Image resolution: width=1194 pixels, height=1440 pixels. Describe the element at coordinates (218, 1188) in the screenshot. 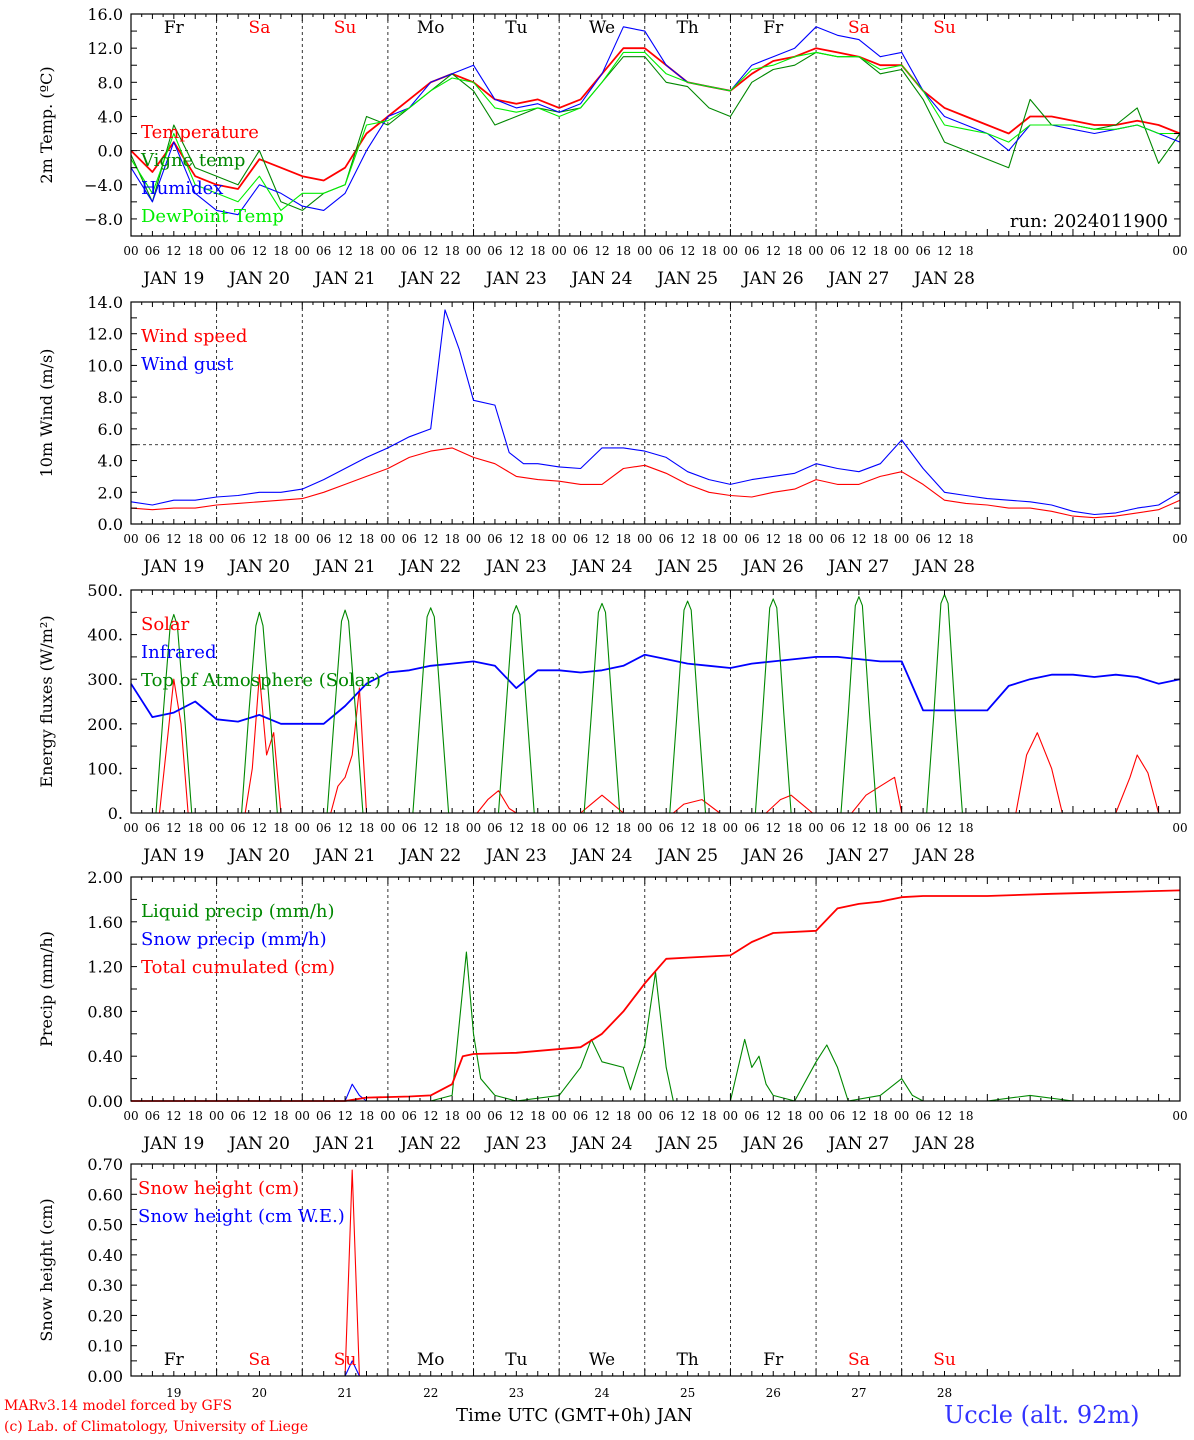

I see `legend-entry: Snow height (cm)` at that location.